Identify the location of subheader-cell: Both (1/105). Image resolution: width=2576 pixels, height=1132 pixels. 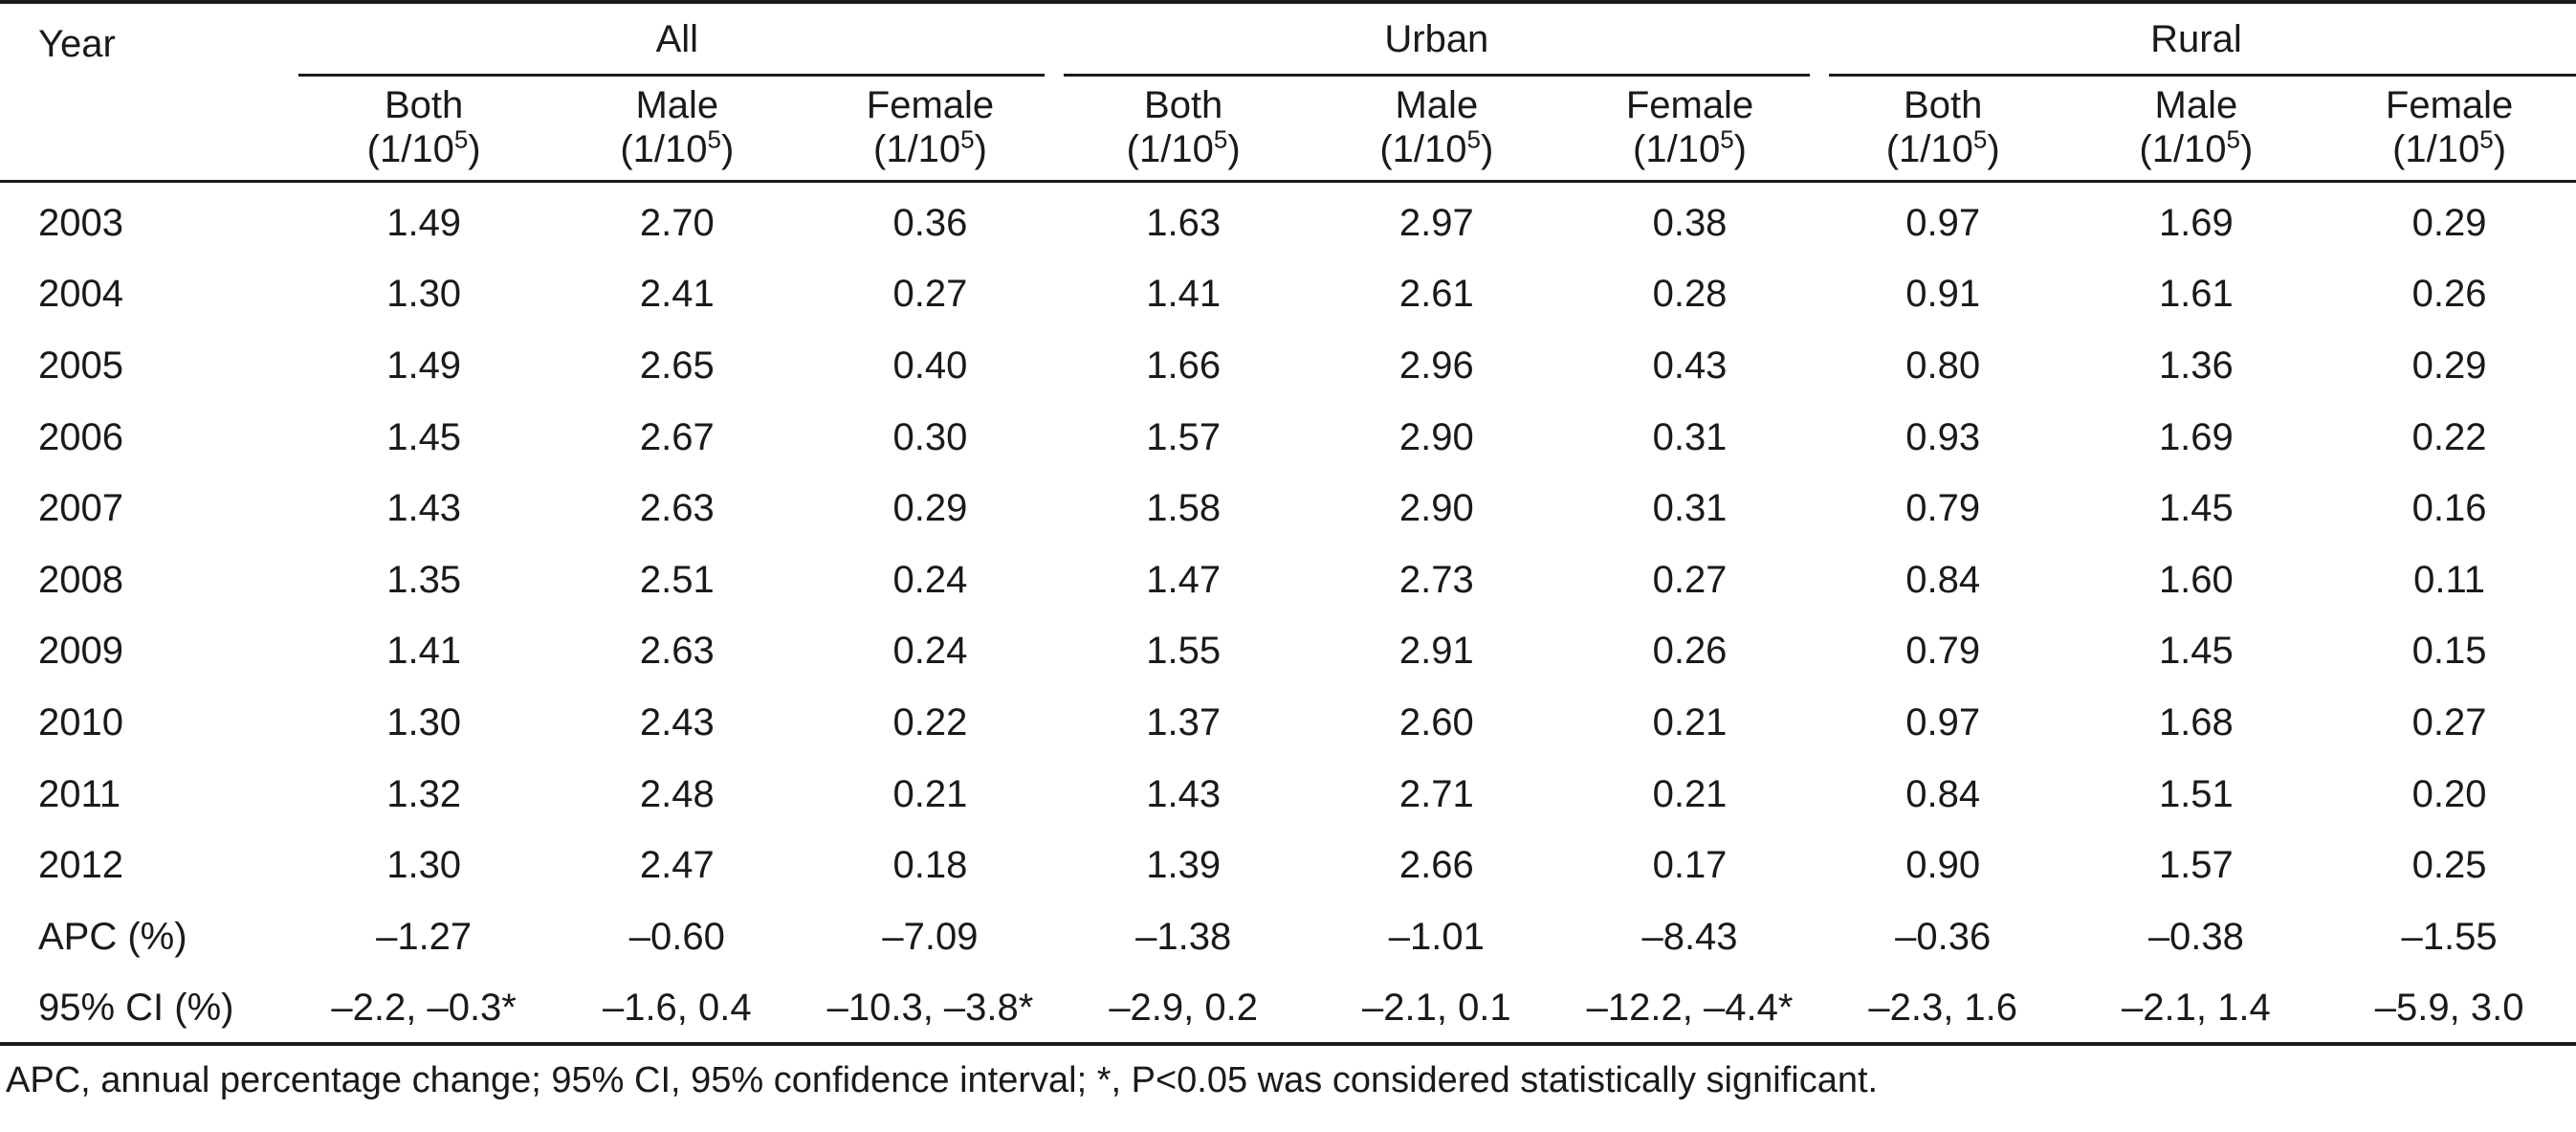
(1183, 128).